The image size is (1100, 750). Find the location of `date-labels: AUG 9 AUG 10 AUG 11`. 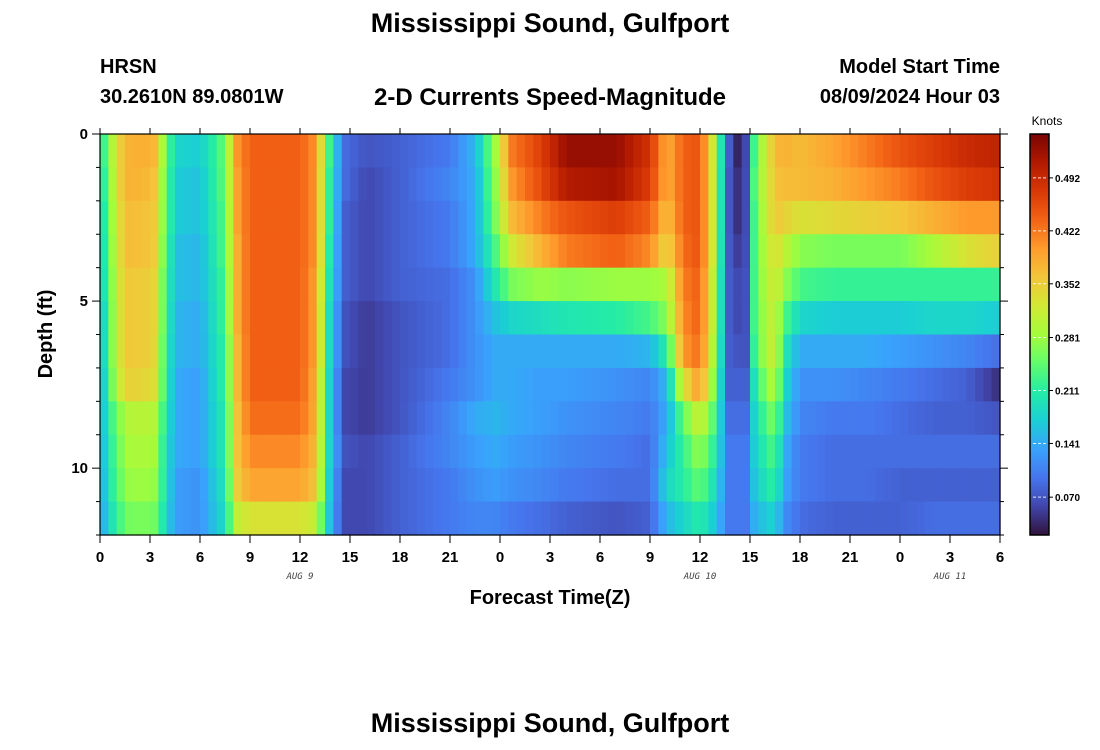

date-labels: AUG 9 AUG 10 AUG 11 is located at coordinates (625, 577).